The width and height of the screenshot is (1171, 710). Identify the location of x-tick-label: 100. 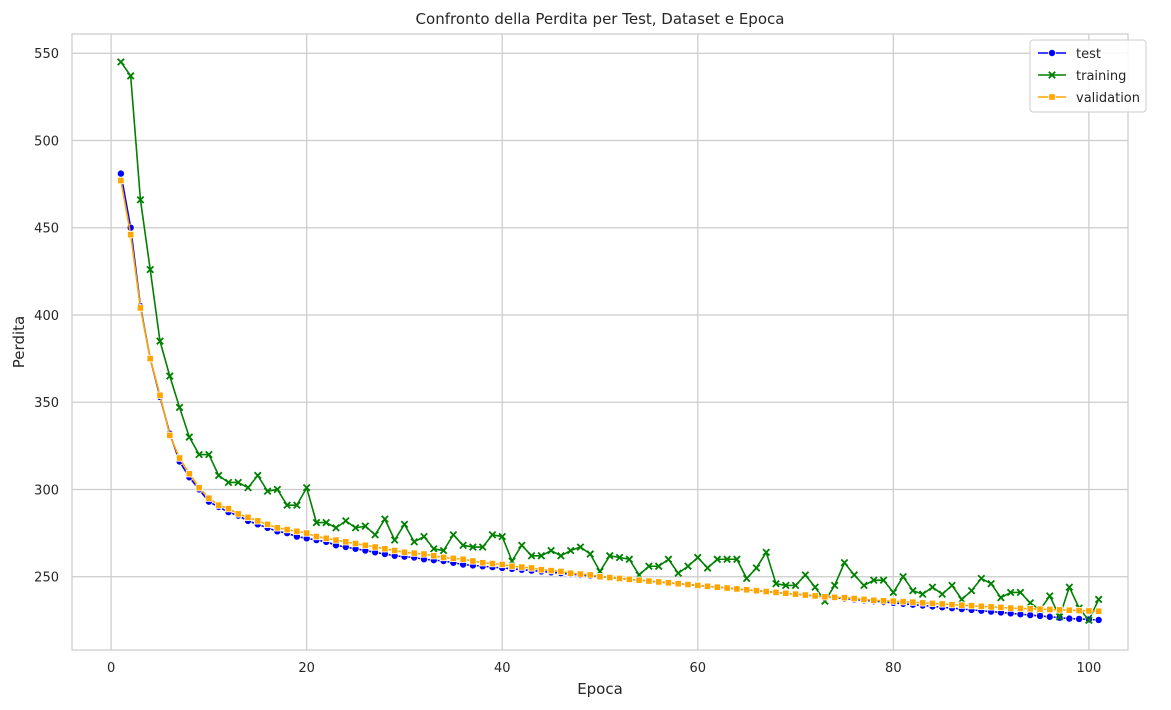
(1088, 668).